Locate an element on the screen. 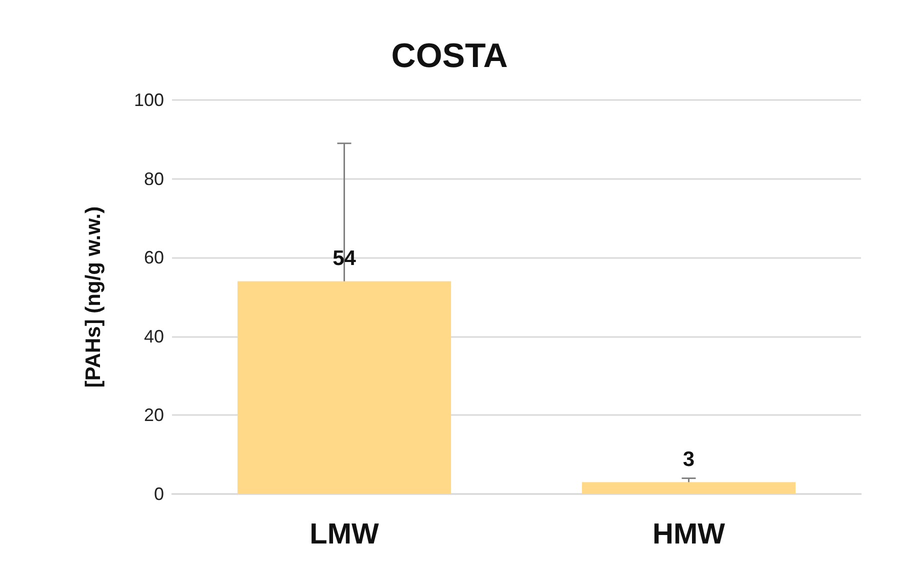 The image size is (899, 562). data-label: 3 is located at coordinates (688, 460).